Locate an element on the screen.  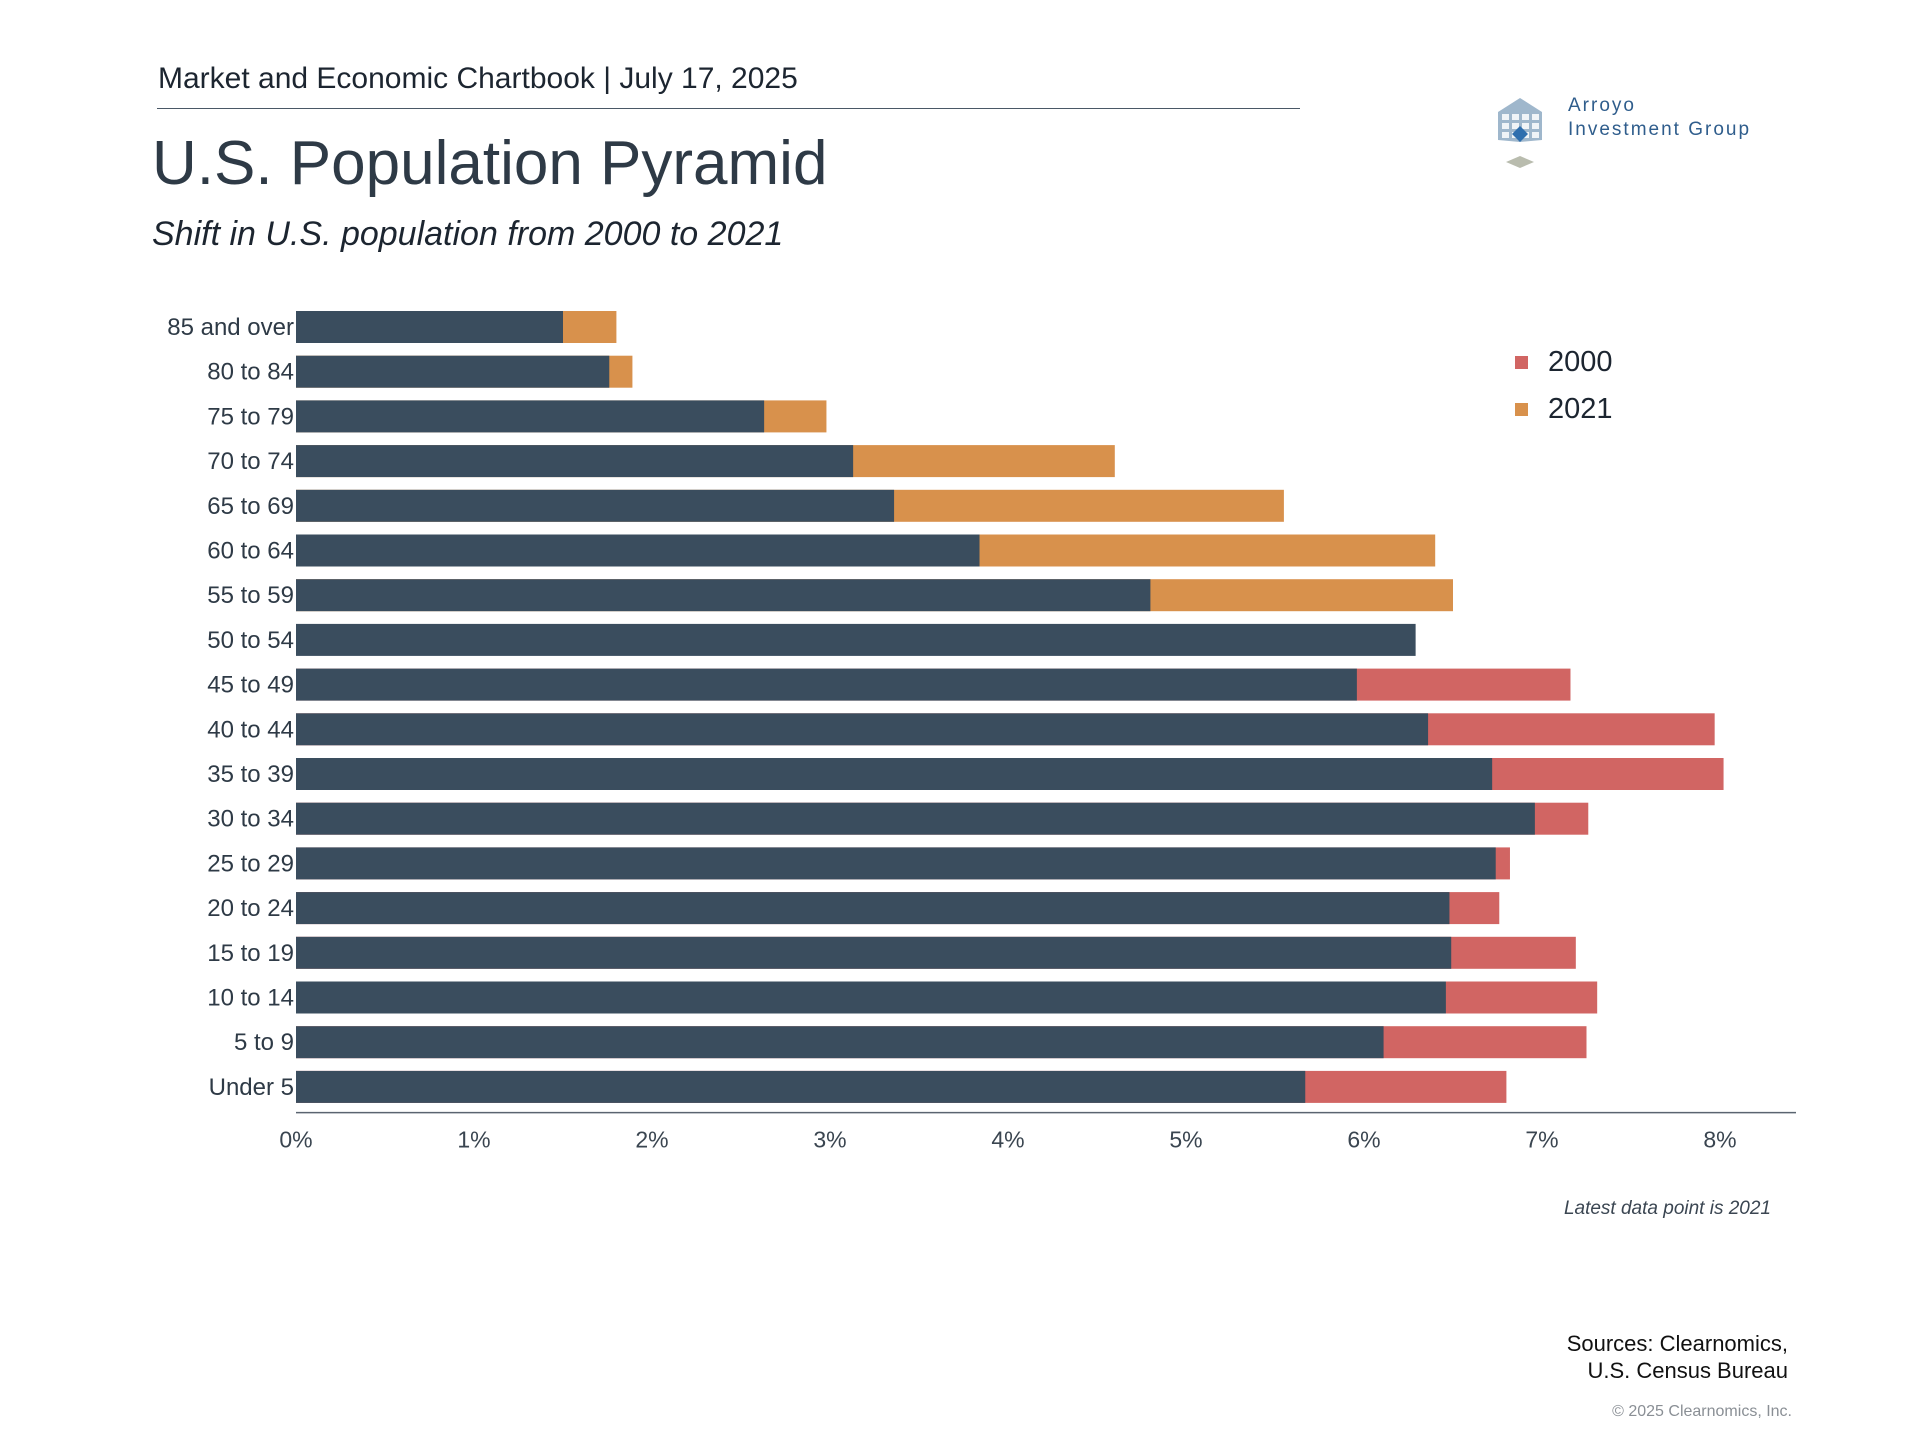
category-label: 80 to 84 is located at coordinates (250, 372).